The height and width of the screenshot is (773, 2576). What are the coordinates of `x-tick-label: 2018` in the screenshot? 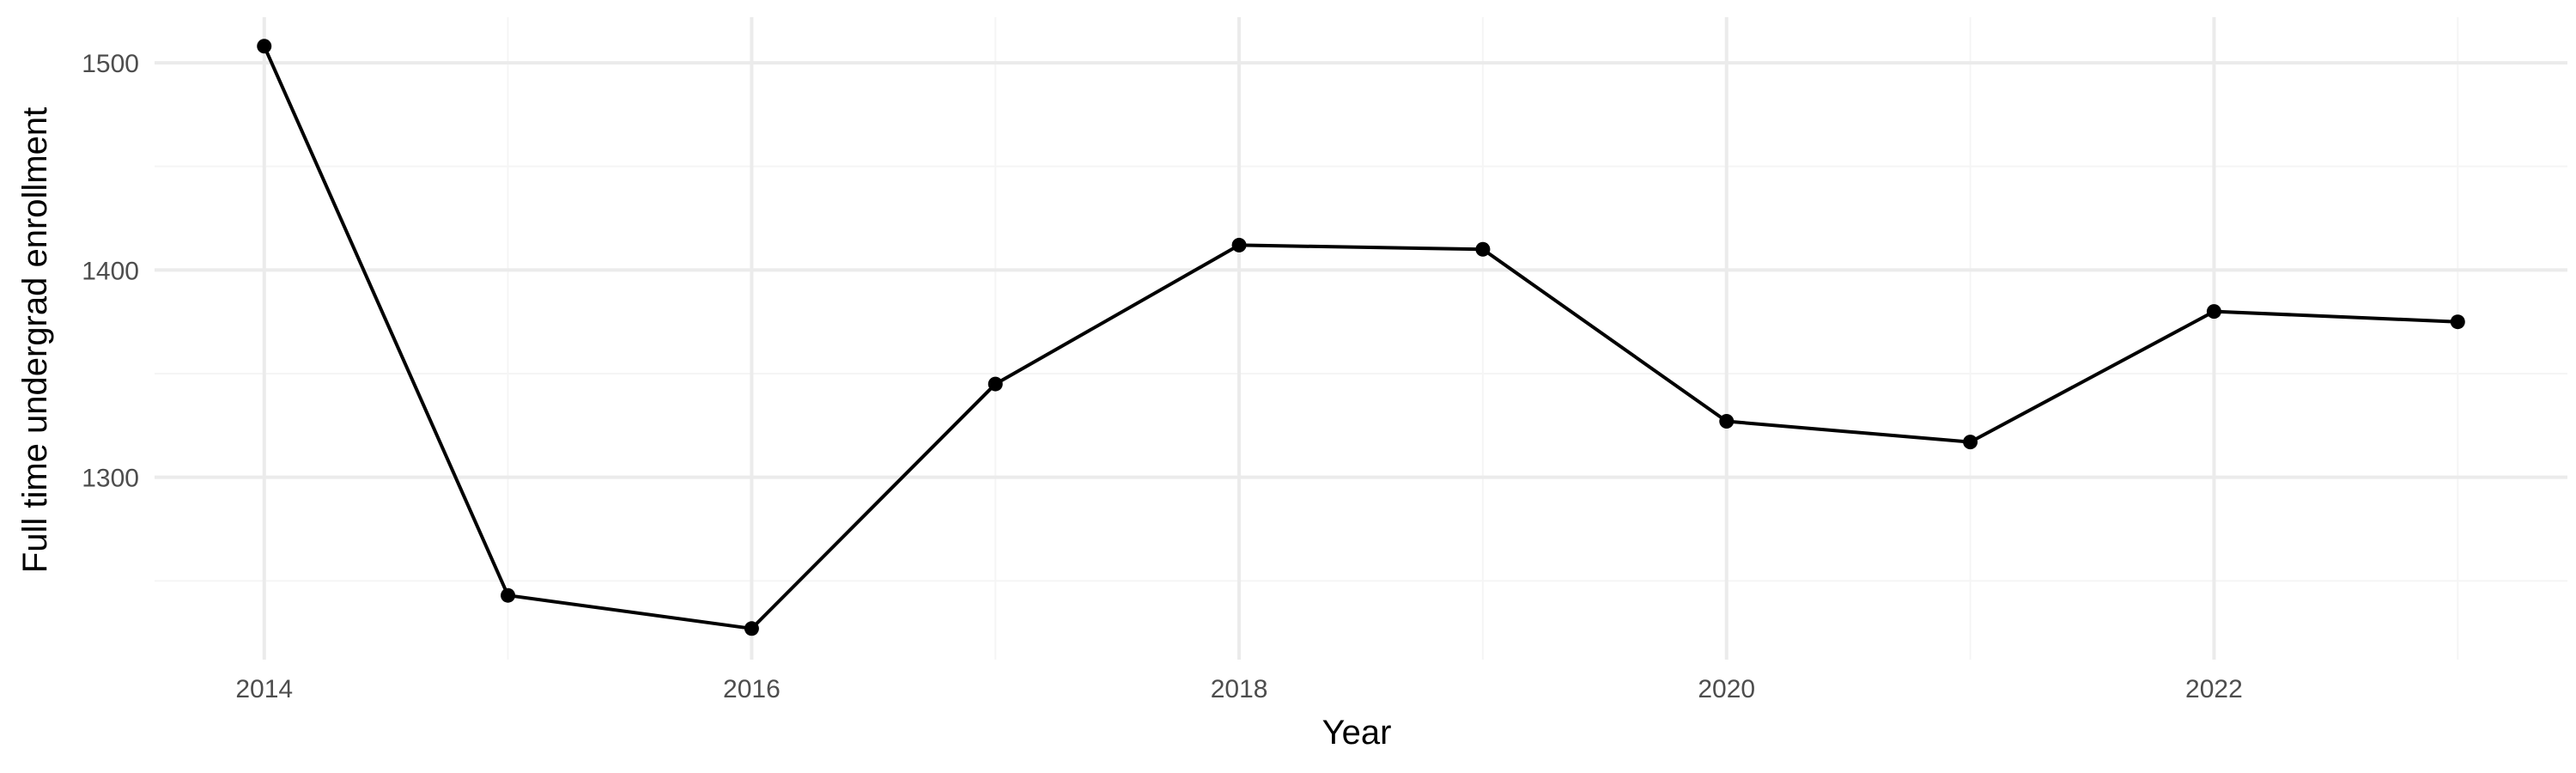 It's located at (1239, 689).